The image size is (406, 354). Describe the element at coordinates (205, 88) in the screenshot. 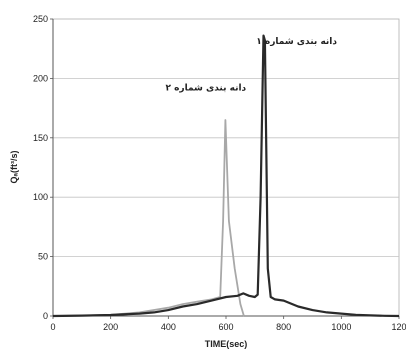

I see `annotation-label-2: دانه بندی شماره ٢` at that location.